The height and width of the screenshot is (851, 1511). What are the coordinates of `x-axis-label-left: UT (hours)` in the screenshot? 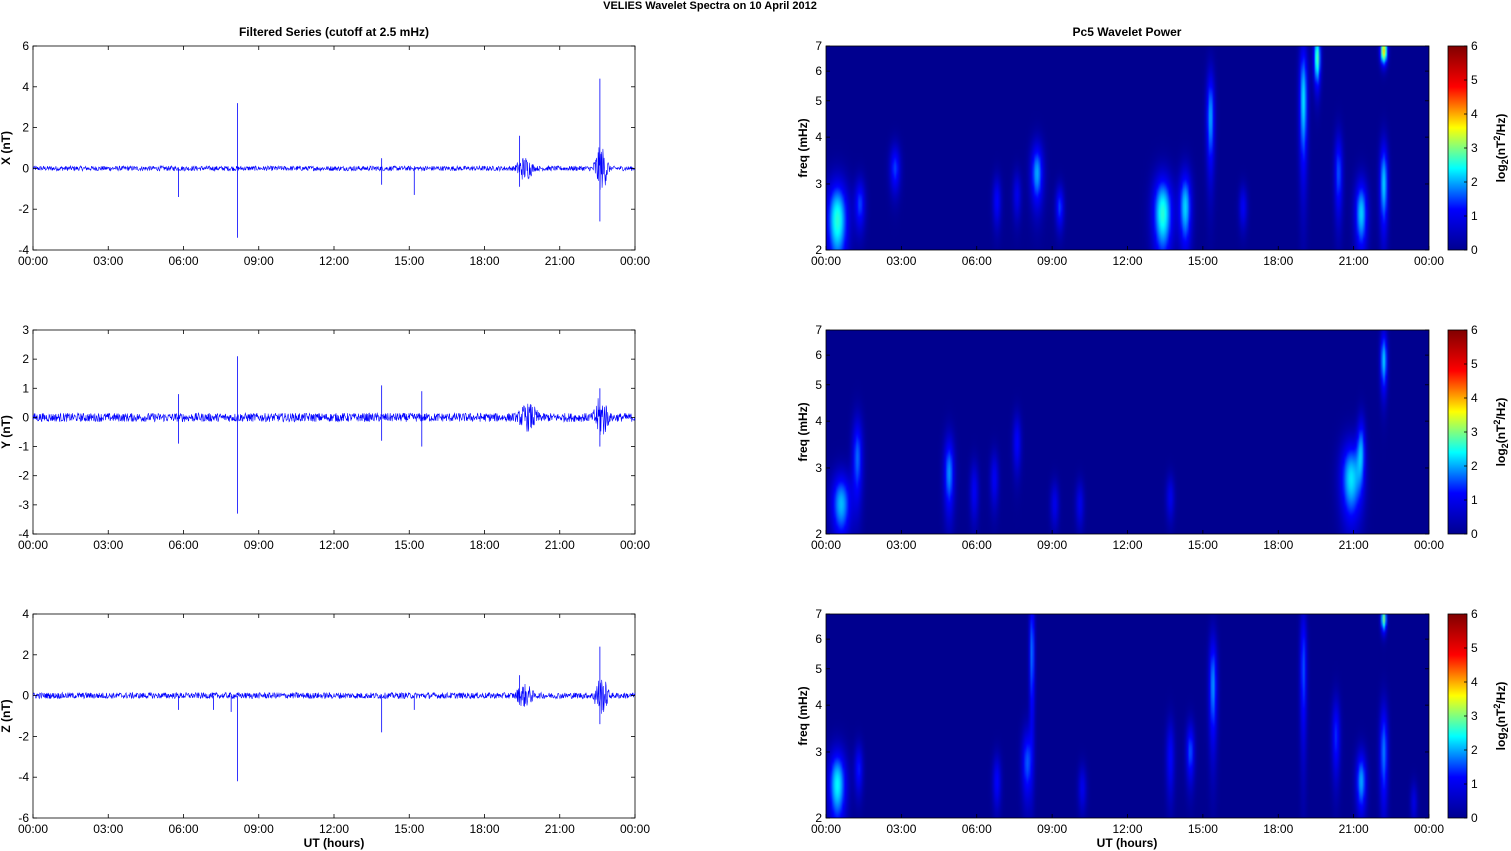 It's located at (334, 843).